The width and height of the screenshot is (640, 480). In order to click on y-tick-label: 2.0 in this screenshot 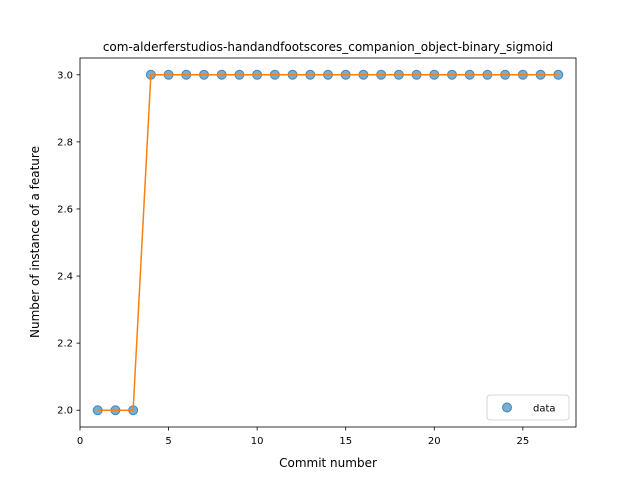, I will do `click(65, 411)`.